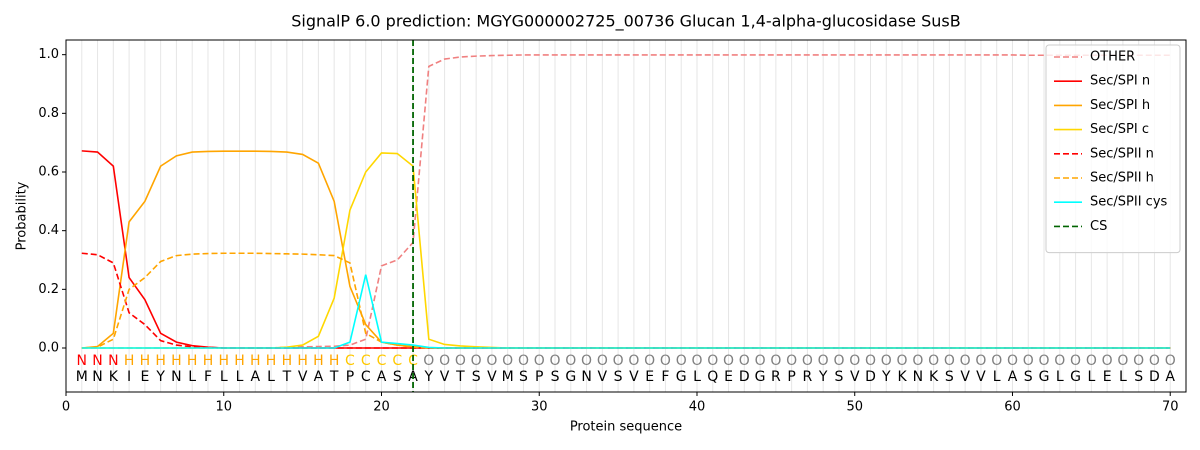  What do you see at coordinates (22, 215) in the screenshot?
I see `y-axis-label: Probability` at bounding box center [22, 215].